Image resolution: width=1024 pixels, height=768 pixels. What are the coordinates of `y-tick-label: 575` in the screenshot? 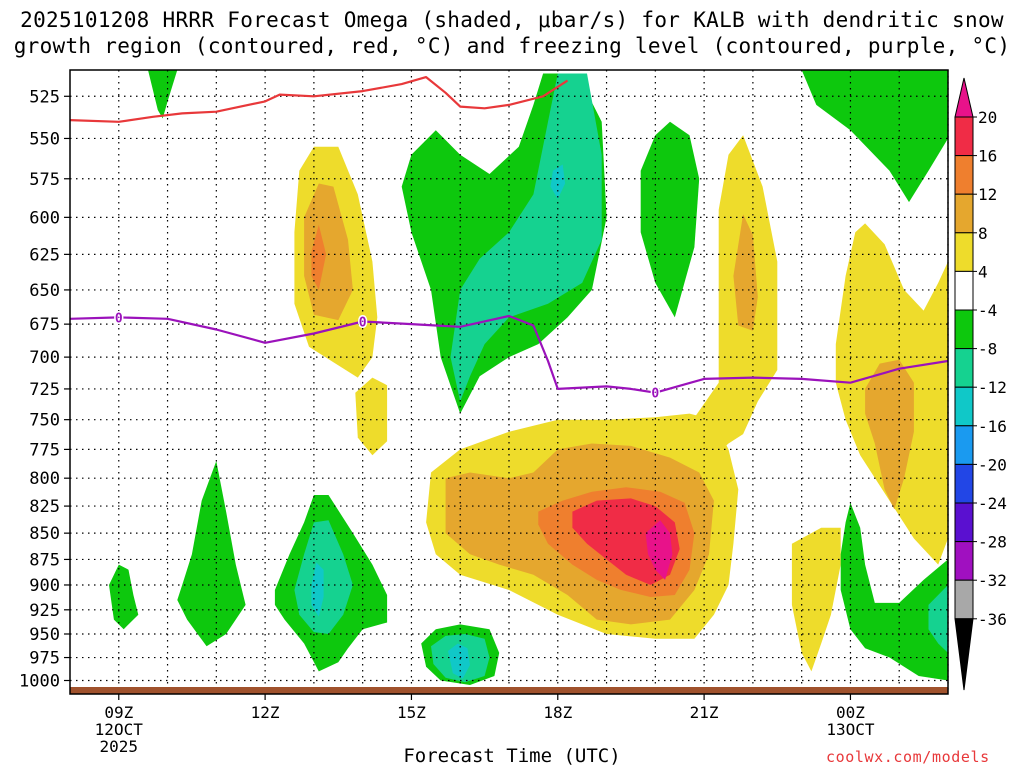 It's located at (44, 180).